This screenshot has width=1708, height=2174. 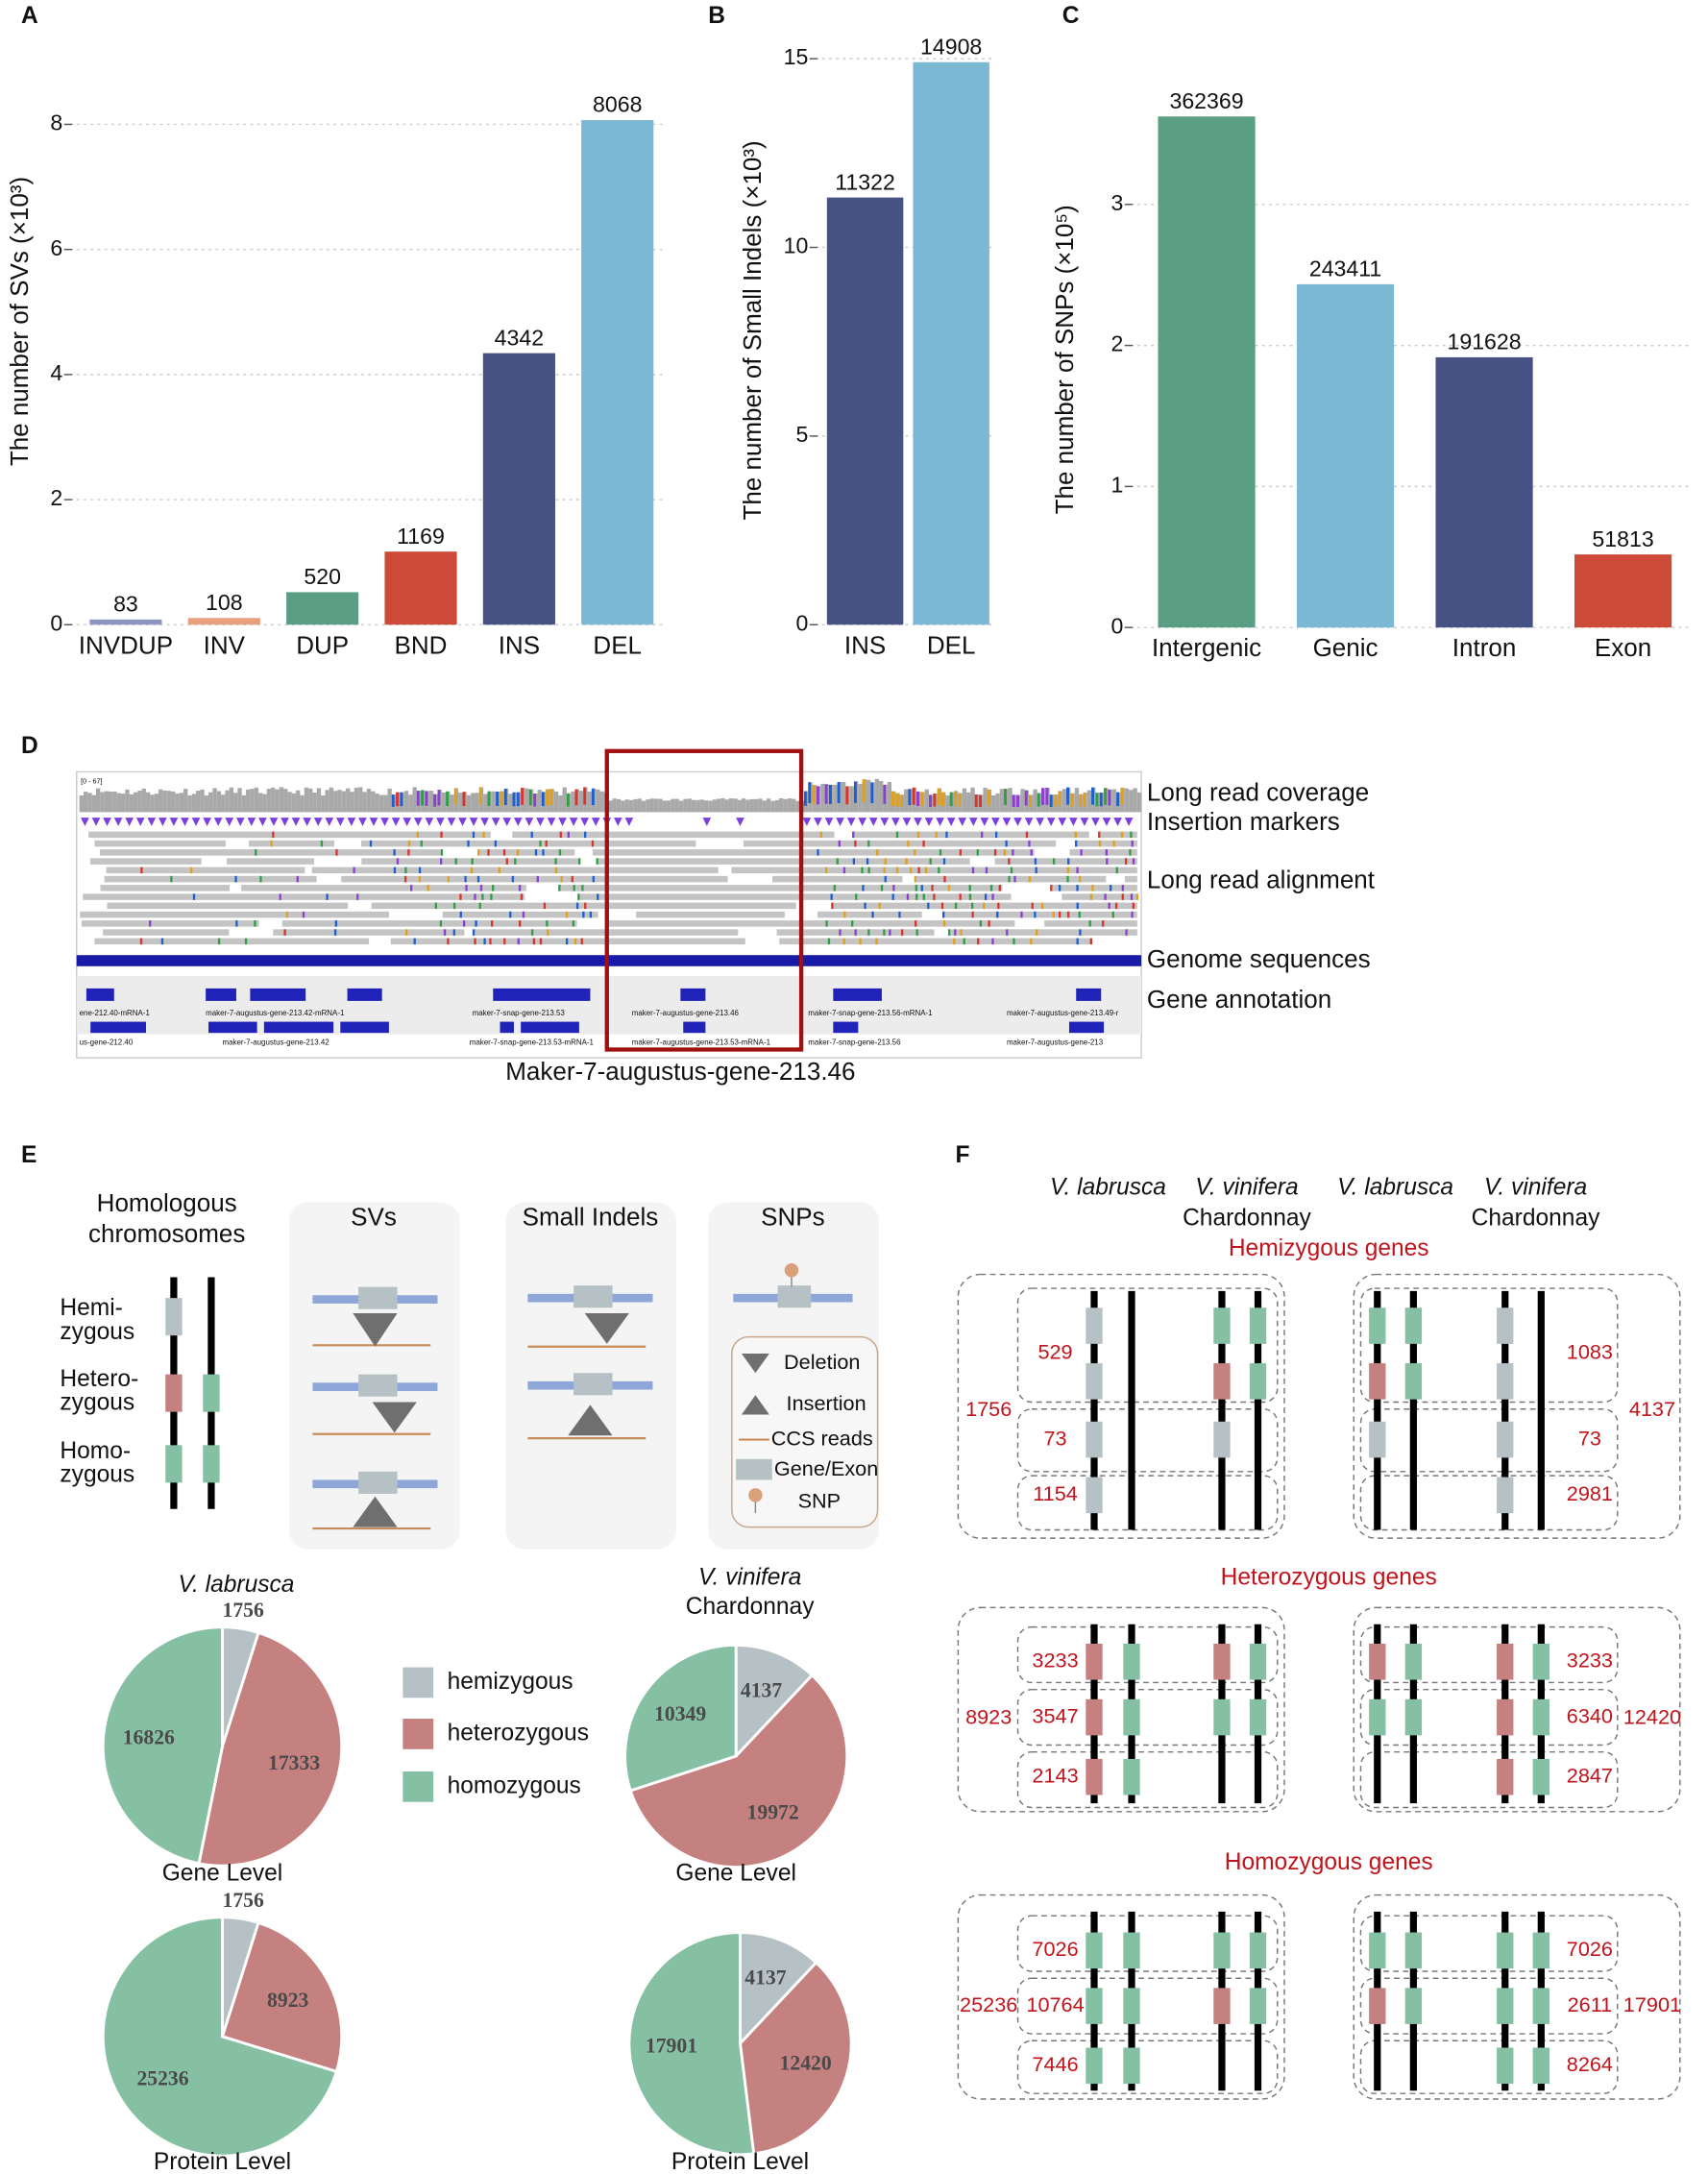 What do you see at coordinates (378, 1482) in the screenshot?
I see `exon` at bounding box center [378, 1482].